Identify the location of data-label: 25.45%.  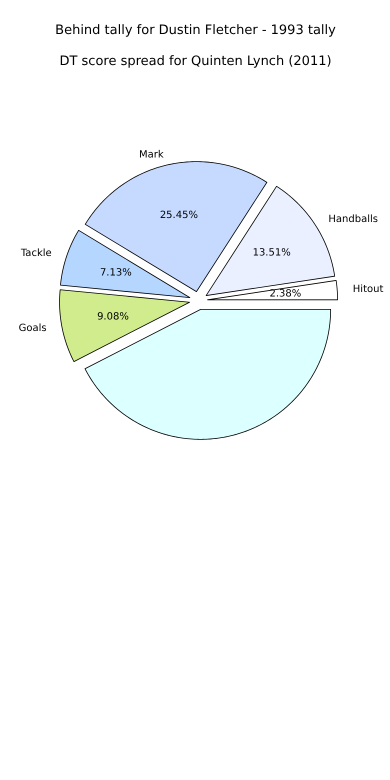
(179, 216).